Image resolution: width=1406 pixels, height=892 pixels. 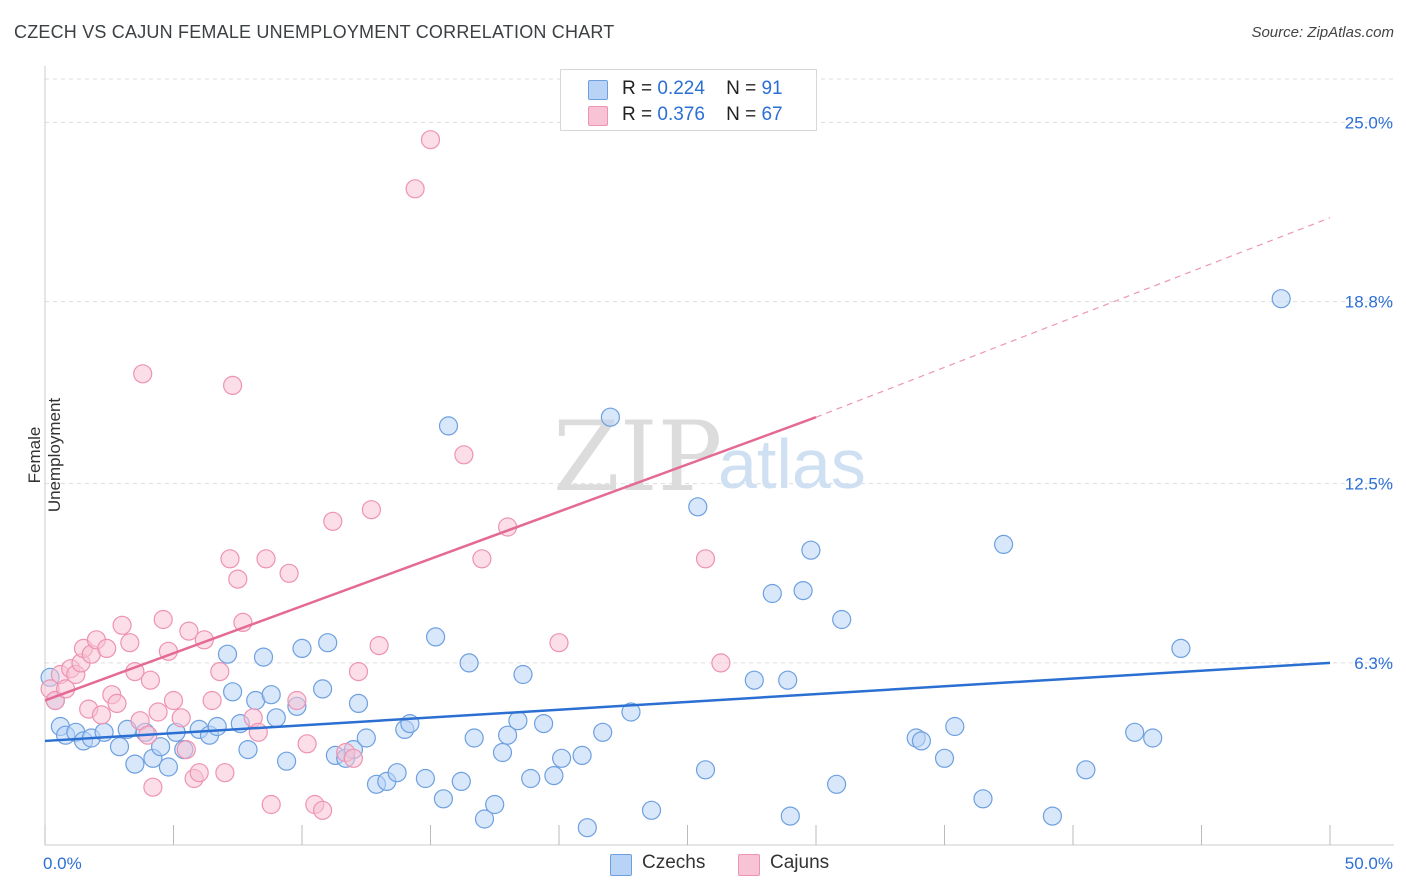 What do you see at coordinates (800, 862) in the screenshot?
I see `cajun-legend-label: Cajuns` at bounding box center [800, 862].